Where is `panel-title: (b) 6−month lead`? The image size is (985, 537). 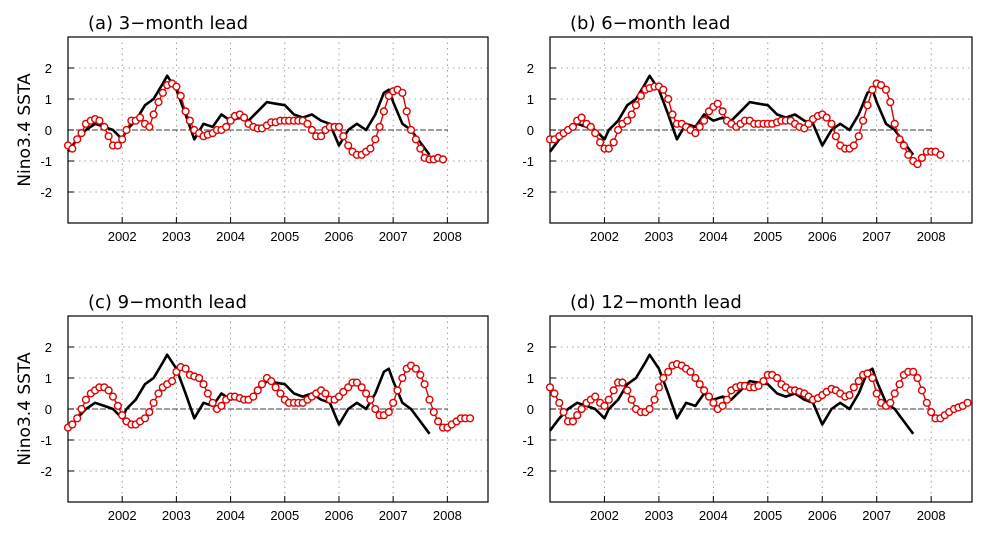
panel-title: (b) 6−month lead is located at coordinates (650, 23).